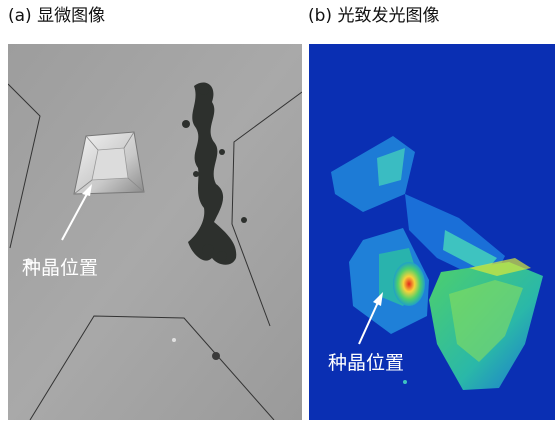  I want to click on dark-dendrite, so click(214, 173).